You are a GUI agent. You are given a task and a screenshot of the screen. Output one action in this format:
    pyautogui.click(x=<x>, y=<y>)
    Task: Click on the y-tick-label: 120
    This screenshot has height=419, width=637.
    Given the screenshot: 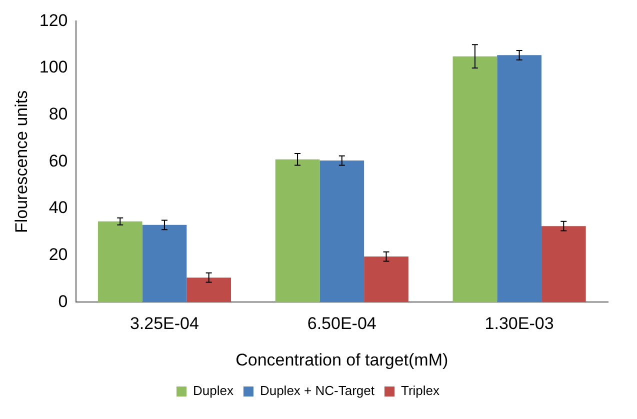 What is the action you would take?
    pyautogui.click(x=53, y=20)
    